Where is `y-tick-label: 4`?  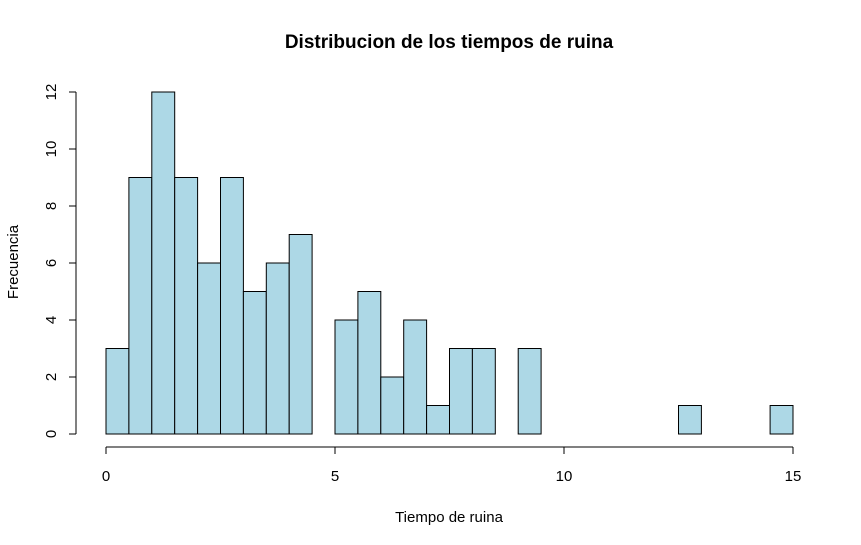
y-tick-label: 4 is located at coordinates (51, 320).